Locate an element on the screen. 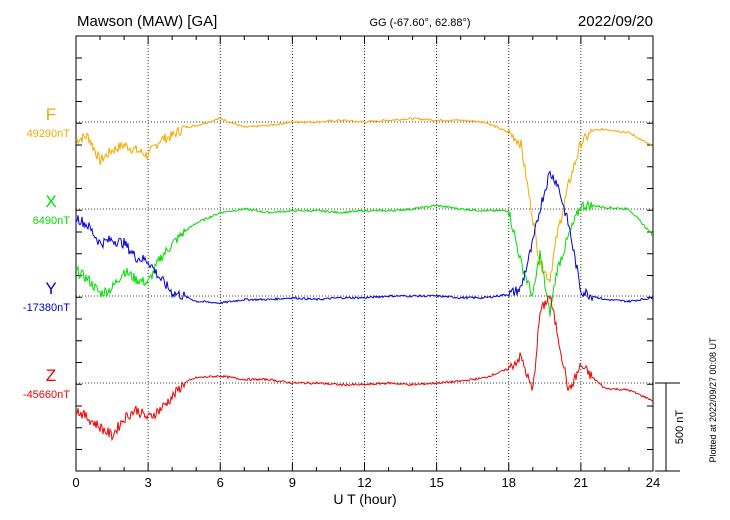 This screenshot has width=730, height=520. scale-label: 500 nT is located at coordinates (680, 427).